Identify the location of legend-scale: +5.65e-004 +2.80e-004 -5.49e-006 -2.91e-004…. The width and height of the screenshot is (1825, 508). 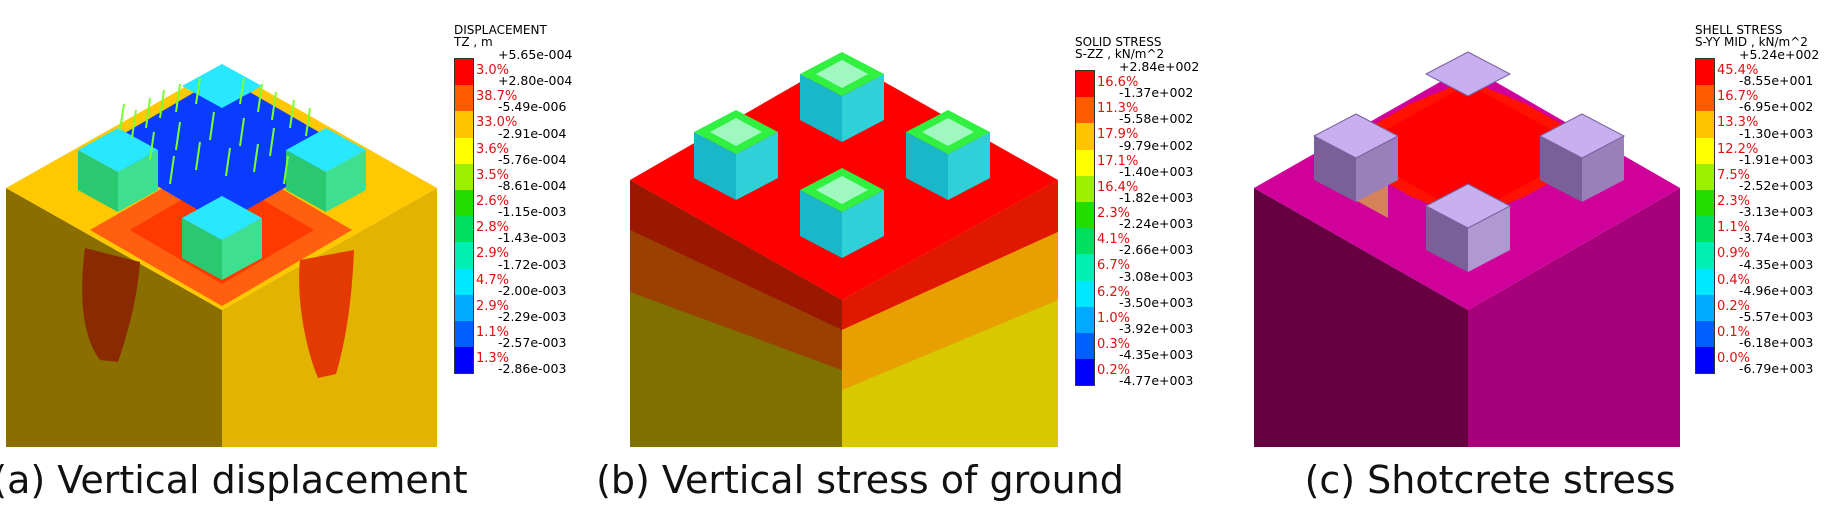
(524, 218).